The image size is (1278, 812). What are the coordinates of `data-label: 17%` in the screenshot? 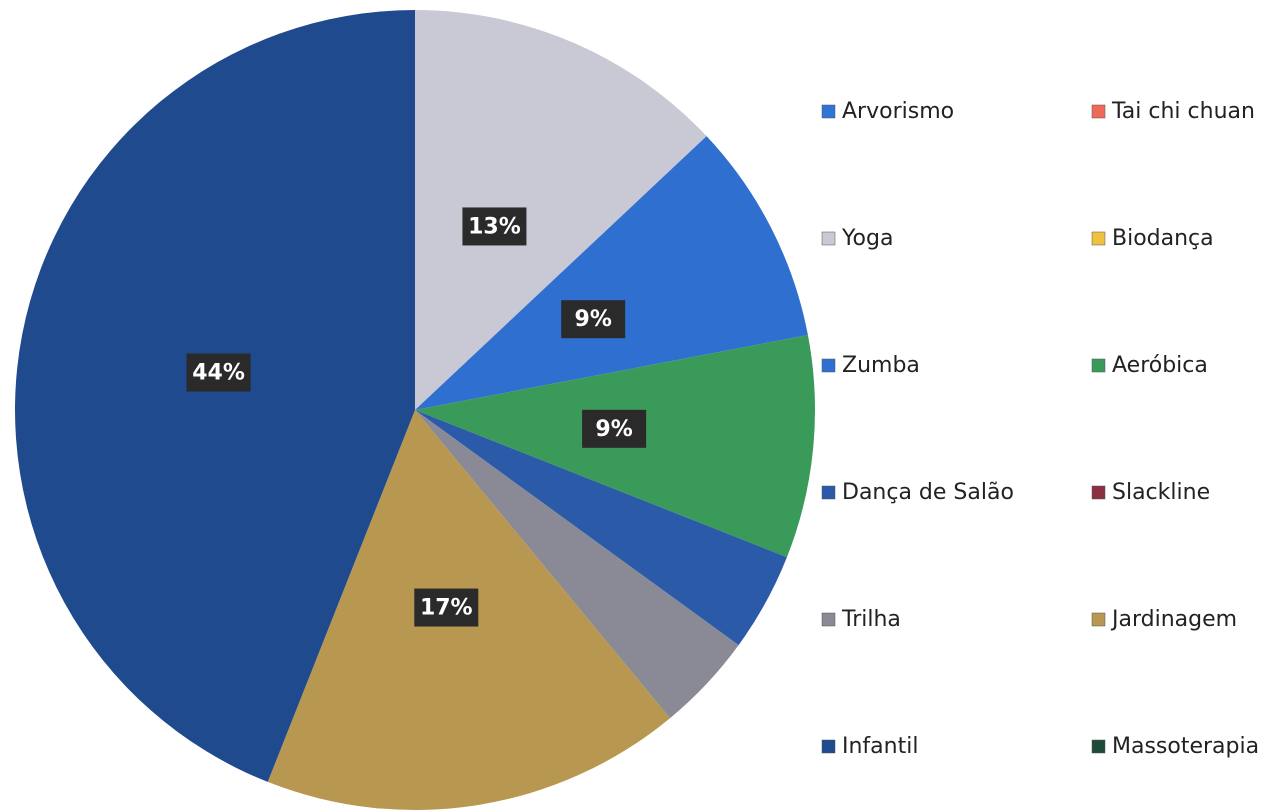 It's located at (446, 608).